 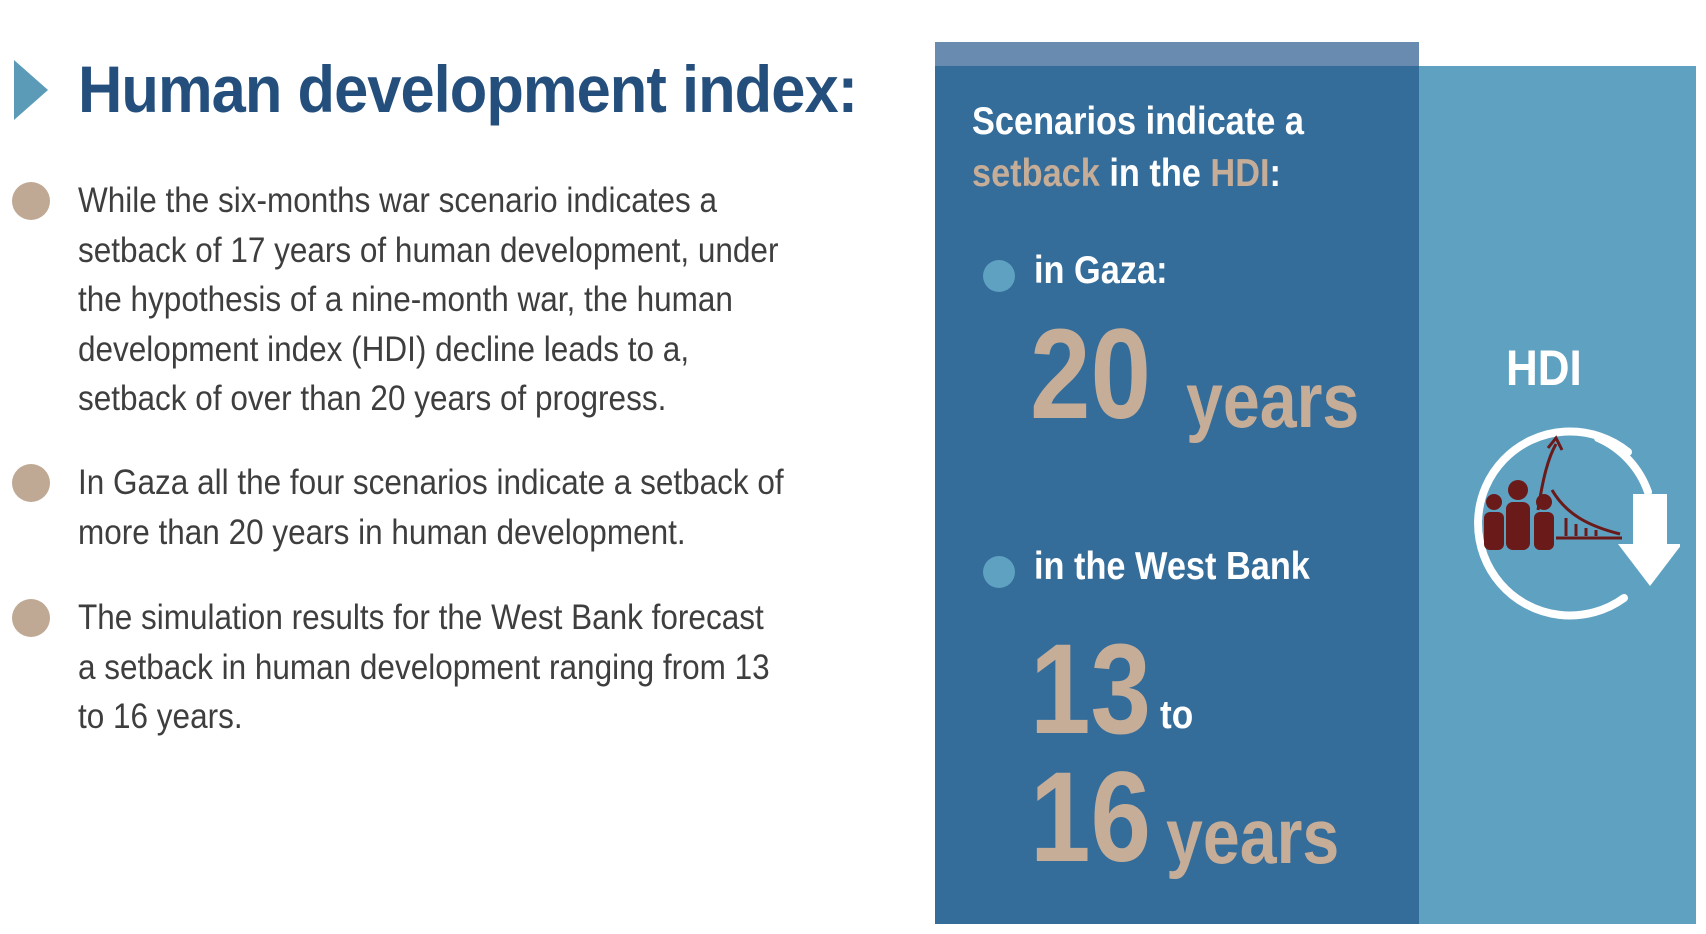 What do you see at coordinates (1091, 374) in the screenshot?
I see `gaza-years-number: 20` at bounding box center [1091, 374].